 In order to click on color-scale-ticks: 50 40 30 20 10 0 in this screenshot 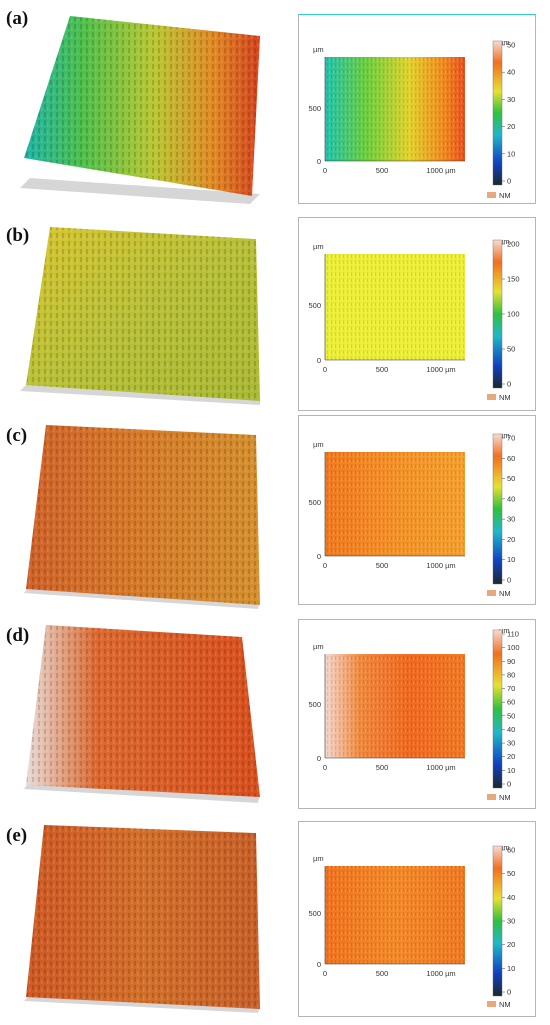, I will do `click(508, 113)`.